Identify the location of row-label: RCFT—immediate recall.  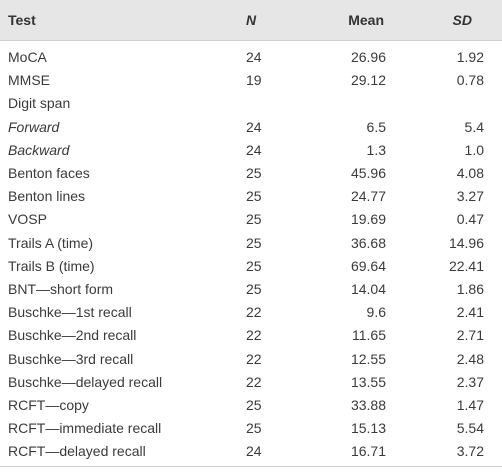
(85, 428).